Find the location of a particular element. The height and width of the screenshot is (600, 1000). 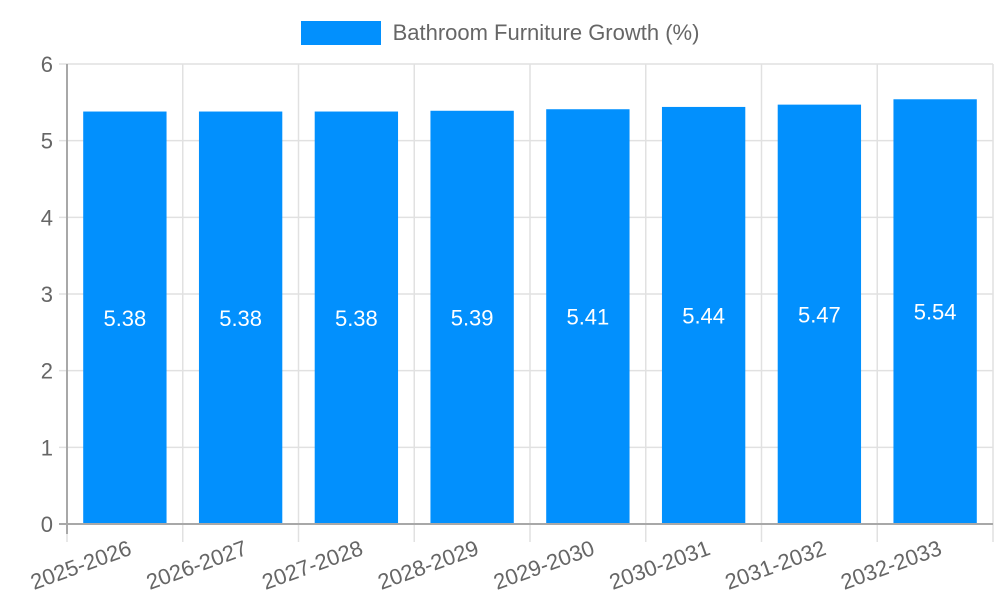

x-tick-label: 2031-2032 is located at coordinates (775, 564).